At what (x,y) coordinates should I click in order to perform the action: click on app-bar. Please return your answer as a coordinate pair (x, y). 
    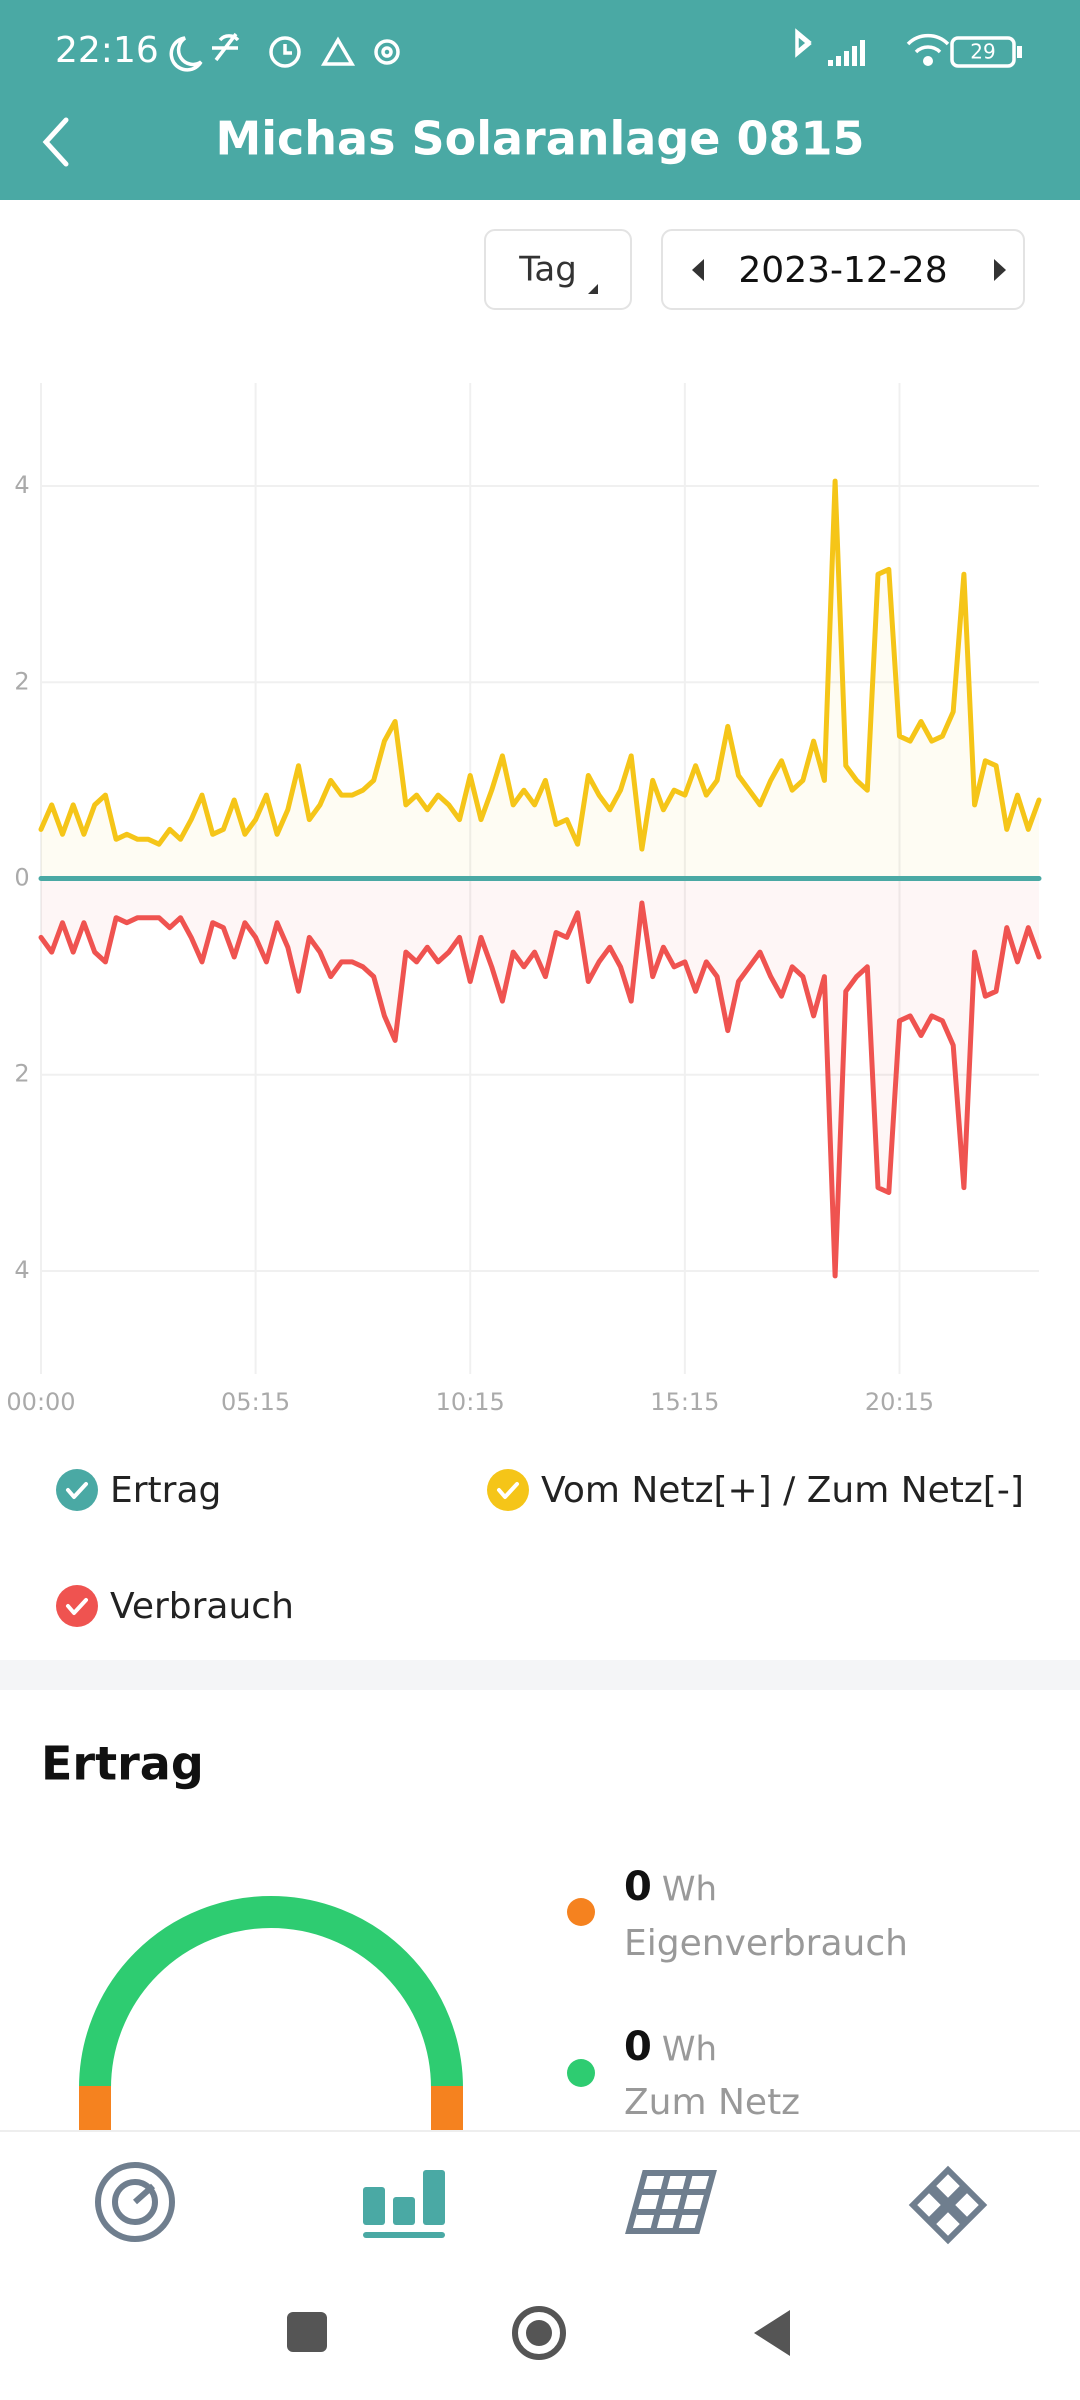
    Looking at the image, I should click on (540, 100).